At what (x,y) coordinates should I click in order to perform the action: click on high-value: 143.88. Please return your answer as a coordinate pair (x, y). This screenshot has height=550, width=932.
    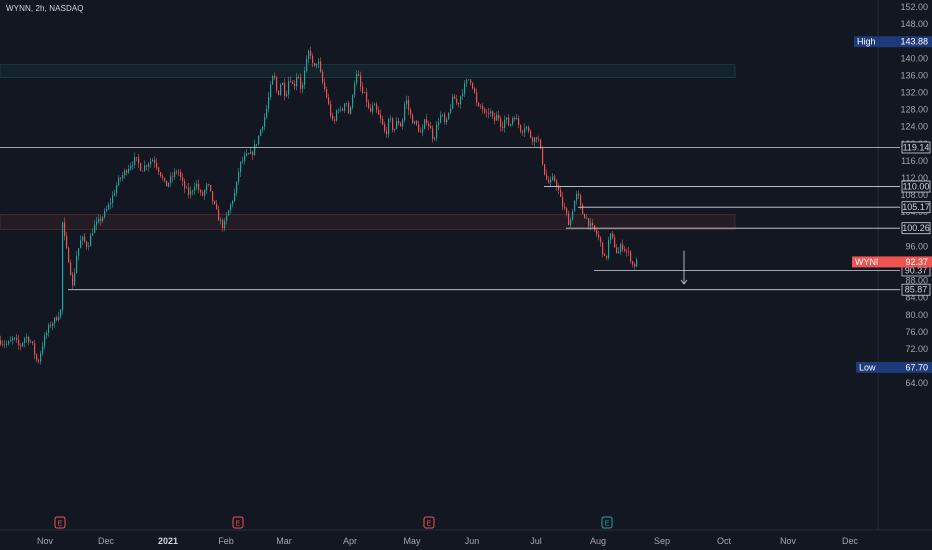
    Looking at the image, I should click on (914, 42).